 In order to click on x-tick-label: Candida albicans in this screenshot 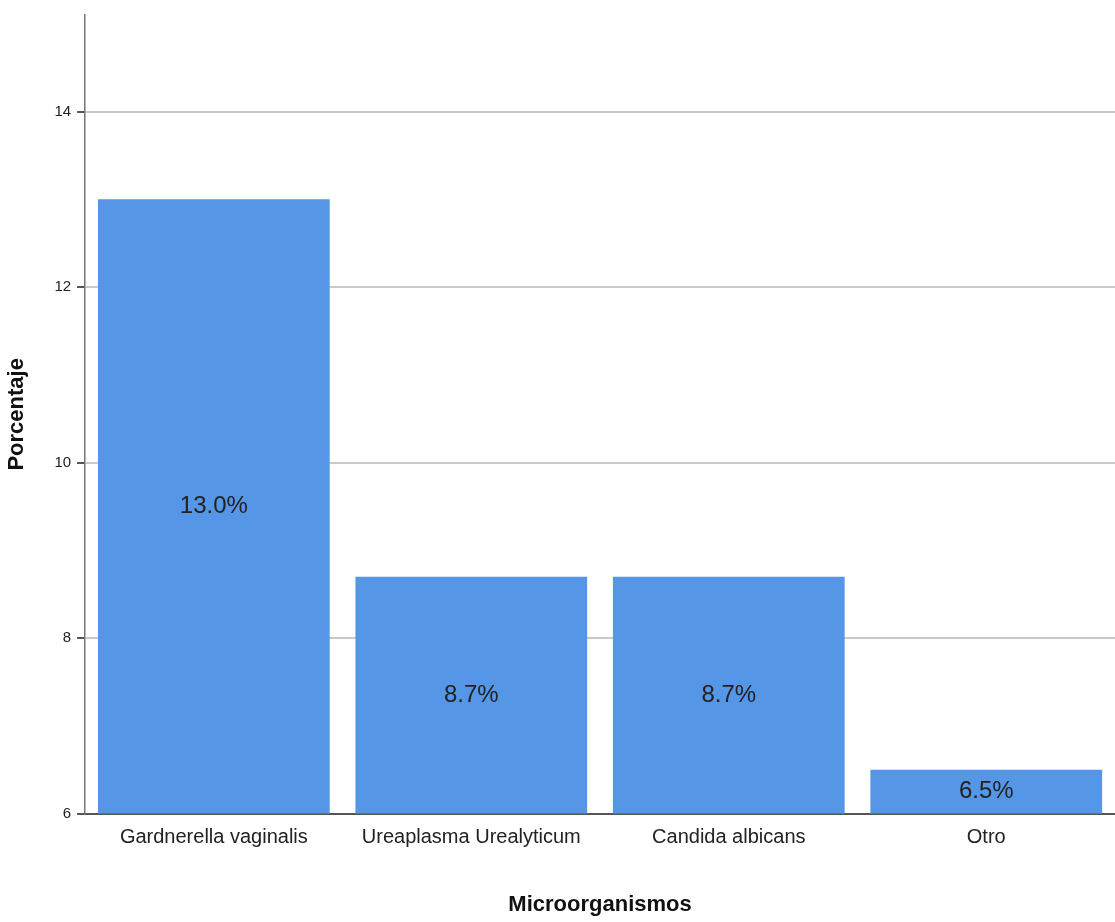, I will do `click(729, 836)`.